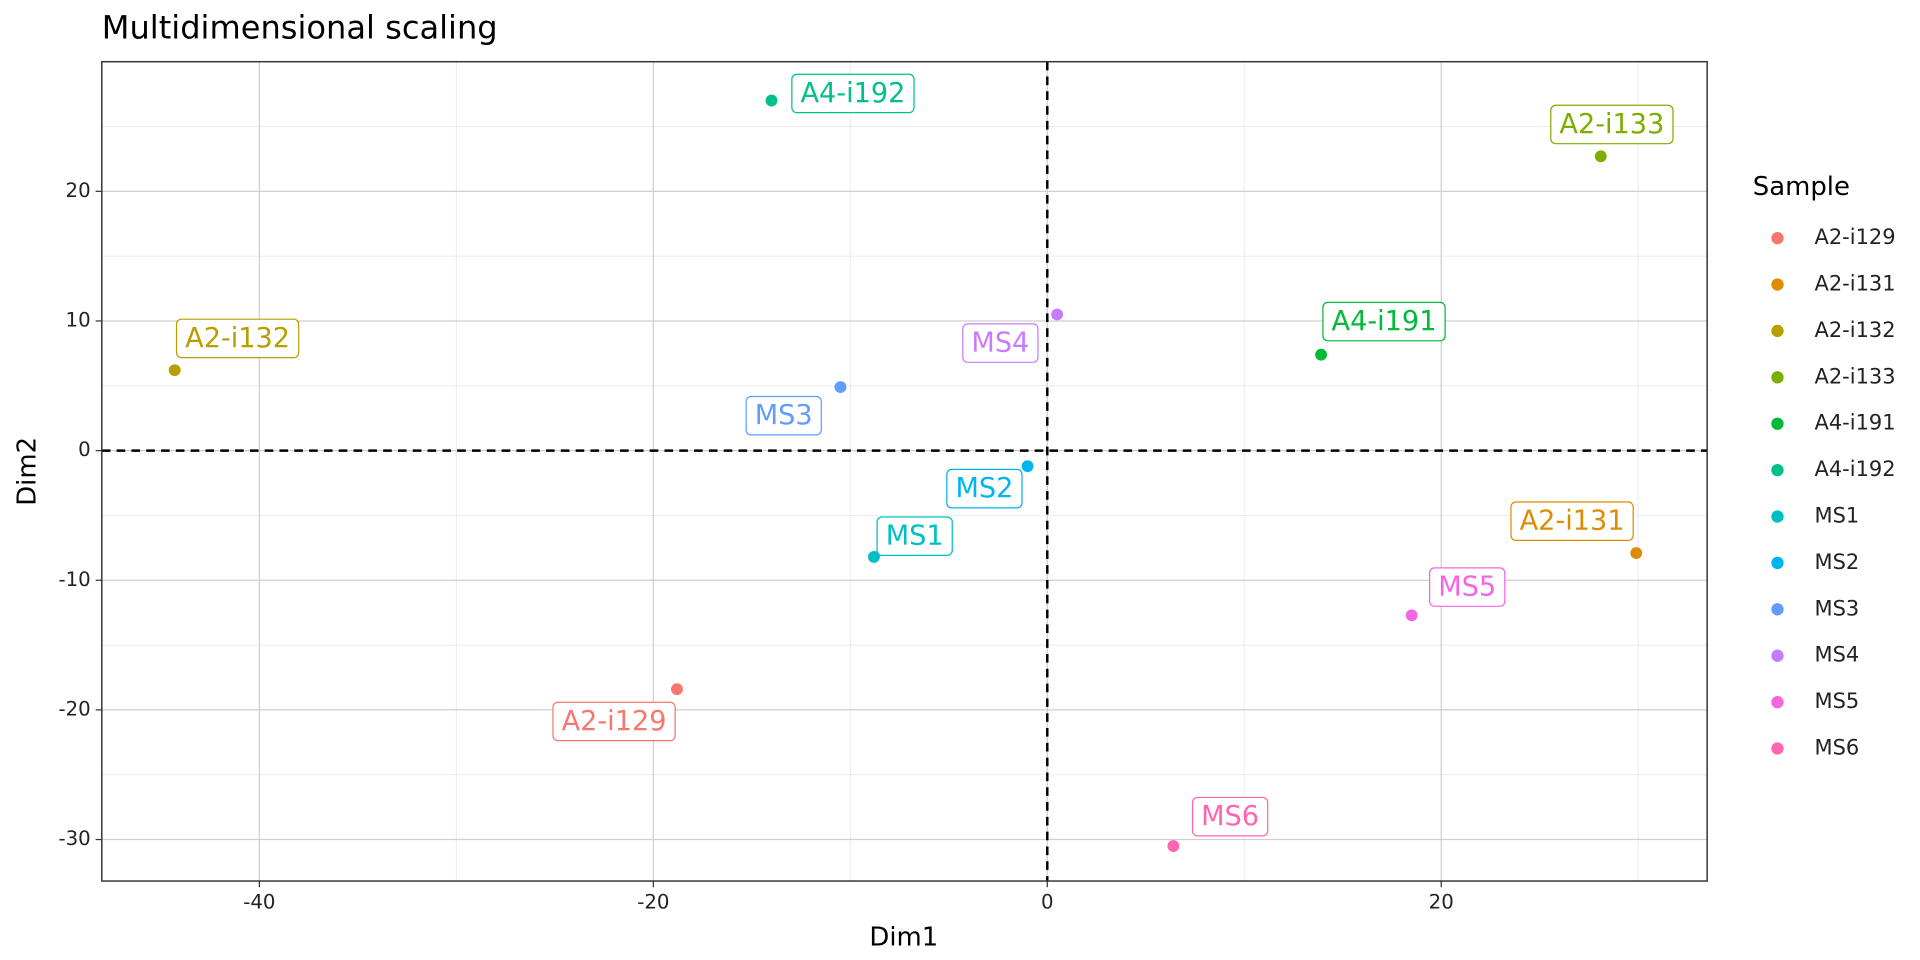  What do you see at coordinates (74, 708) in the screenshot?
I see `y-tick-label: -20` at bounding box center [74, 708].